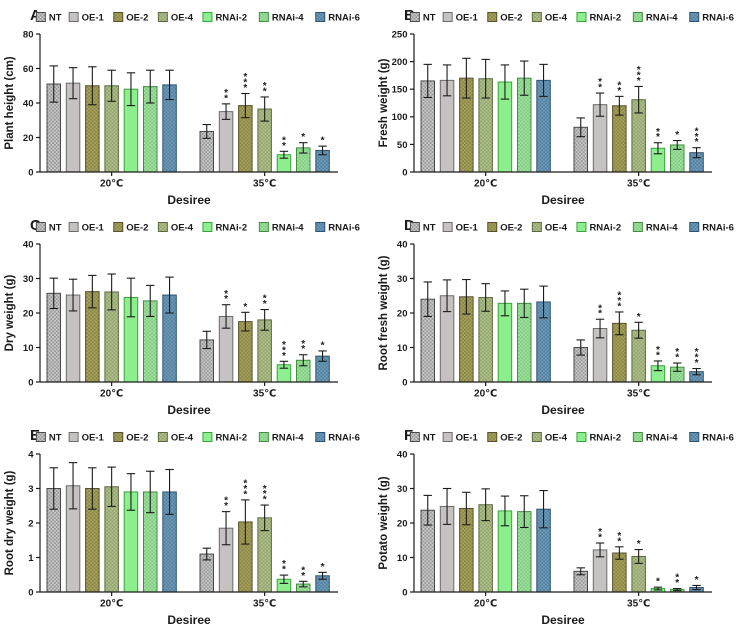 The height and width of the screenshot is (630, 748). Describe the element at coordinates (189, 410) in the screenshot. I see `x-axis-title: Desiree` at that location.